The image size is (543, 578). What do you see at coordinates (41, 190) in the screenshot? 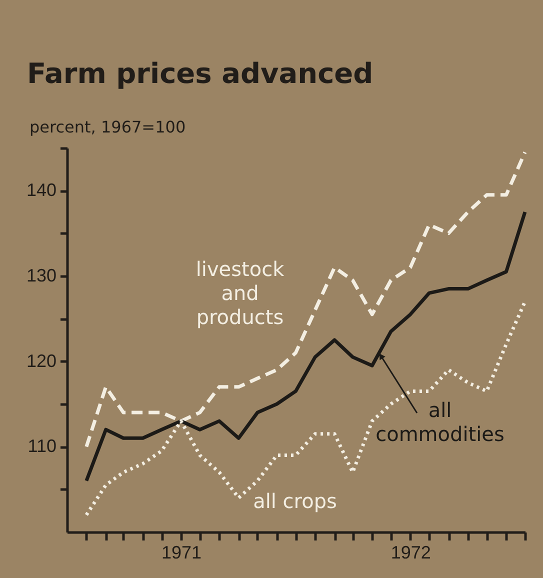
I see `y-tick-label: 140` at bounding box center [41, 190].